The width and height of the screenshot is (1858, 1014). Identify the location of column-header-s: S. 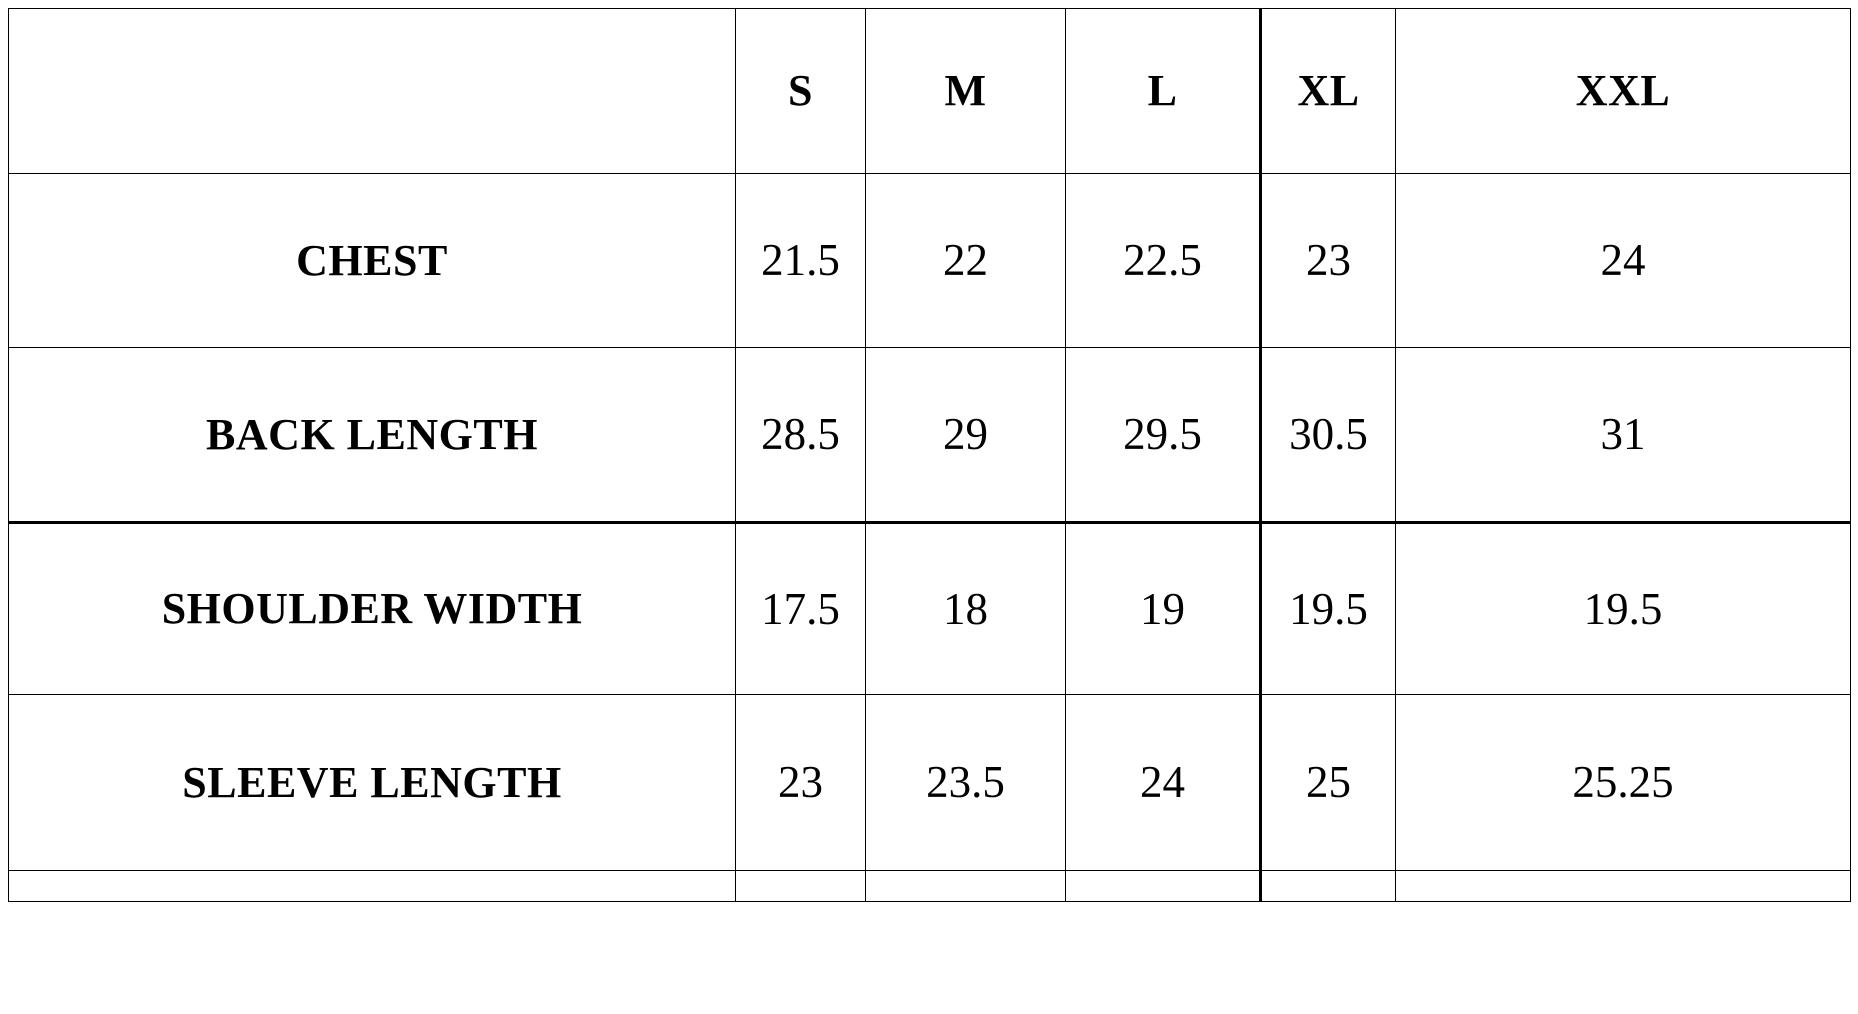
(800, 91).